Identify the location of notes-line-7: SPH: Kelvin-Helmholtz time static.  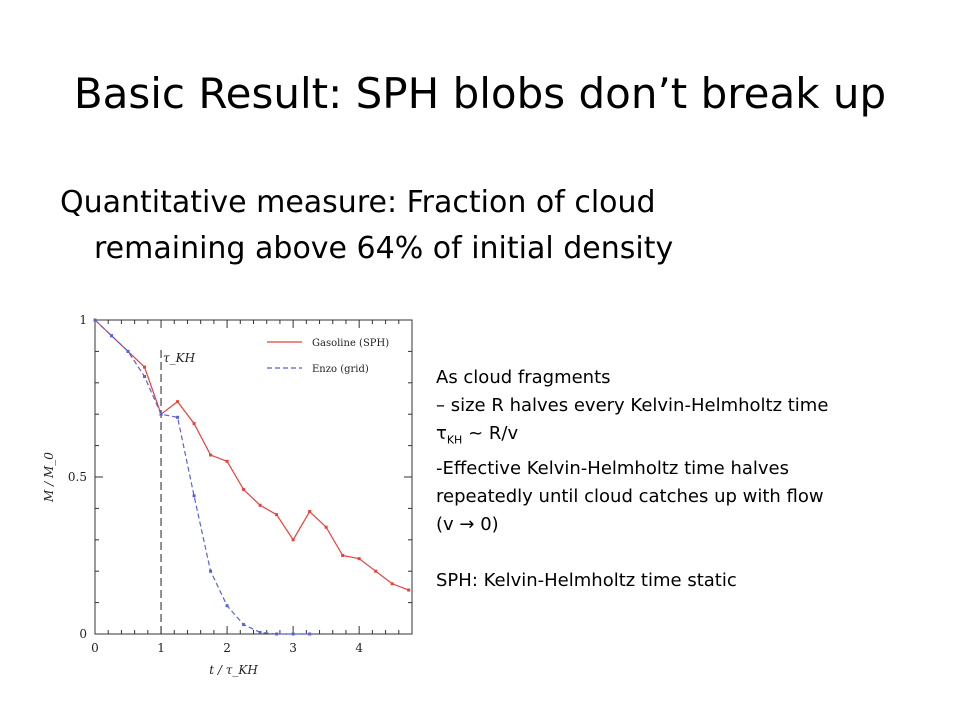
(586, 580).